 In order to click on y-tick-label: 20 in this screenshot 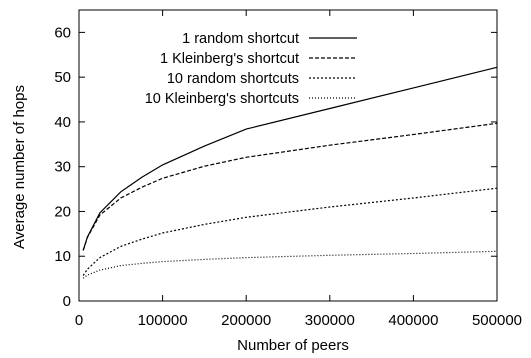, I will do `click(62, 211)`.